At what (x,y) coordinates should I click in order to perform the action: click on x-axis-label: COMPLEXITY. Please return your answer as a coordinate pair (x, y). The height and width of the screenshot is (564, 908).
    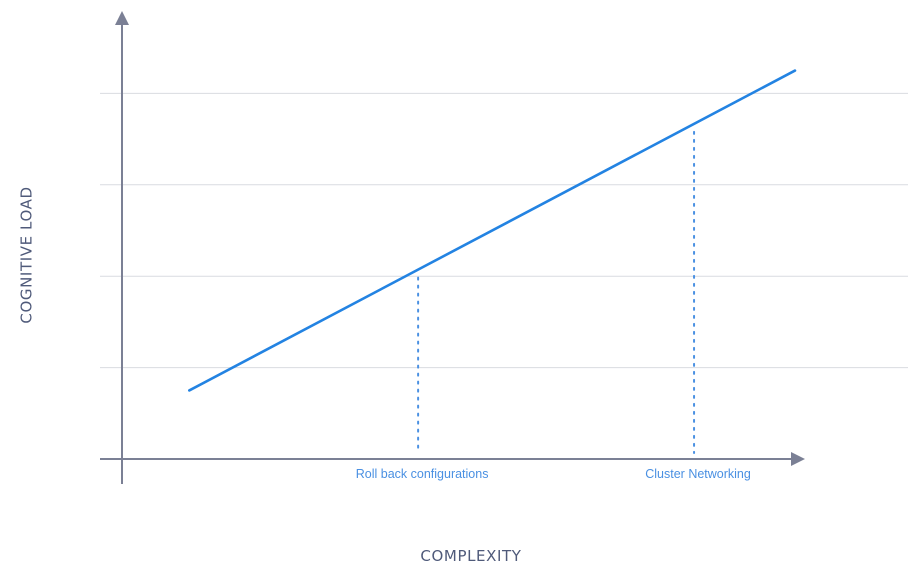
    Looking at the image, I should click on (470, 555).